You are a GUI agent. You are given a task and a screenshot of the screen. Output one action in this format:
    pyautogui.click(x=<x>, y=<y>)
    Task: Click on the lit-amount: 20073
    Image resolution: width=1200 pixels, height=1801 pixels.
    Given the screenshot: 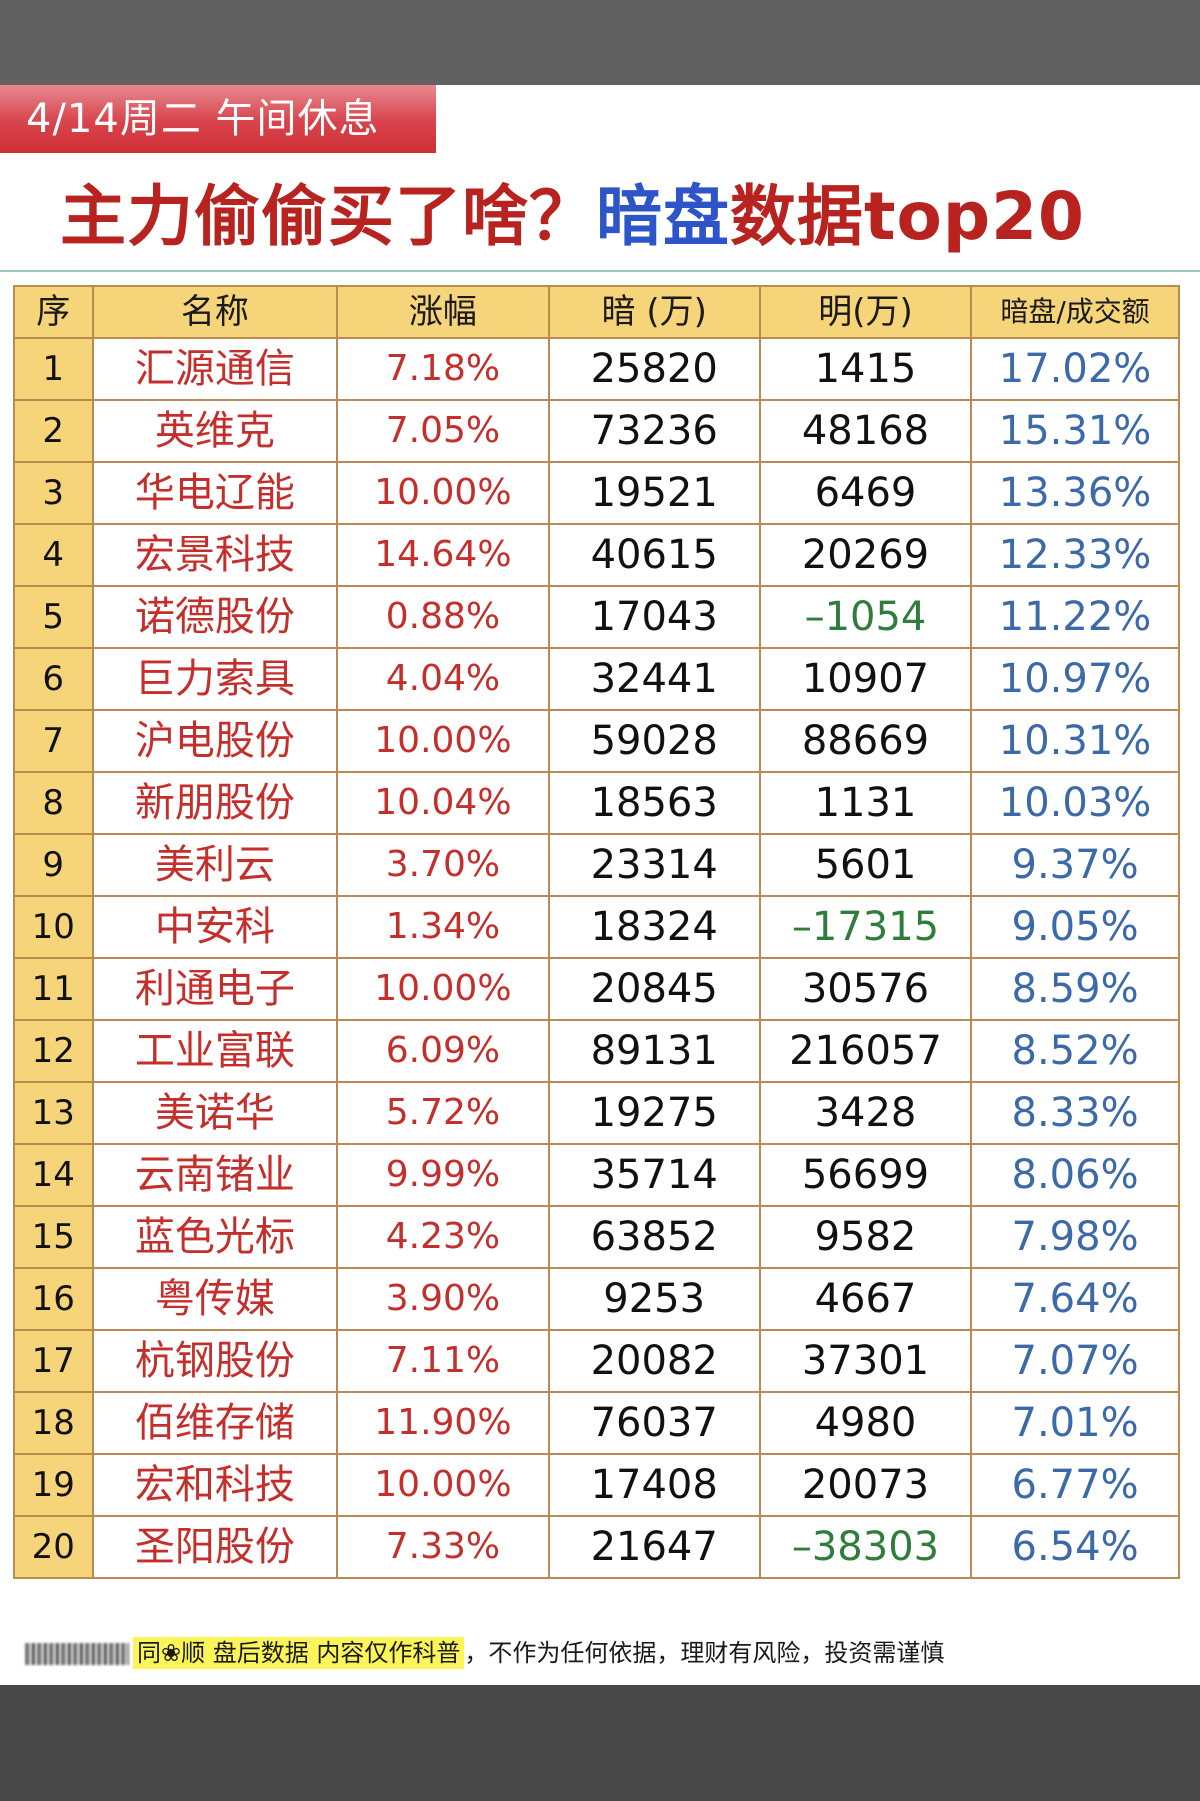 What is the action you would take?
    pyautogui.click(x=865, y=1485)
    